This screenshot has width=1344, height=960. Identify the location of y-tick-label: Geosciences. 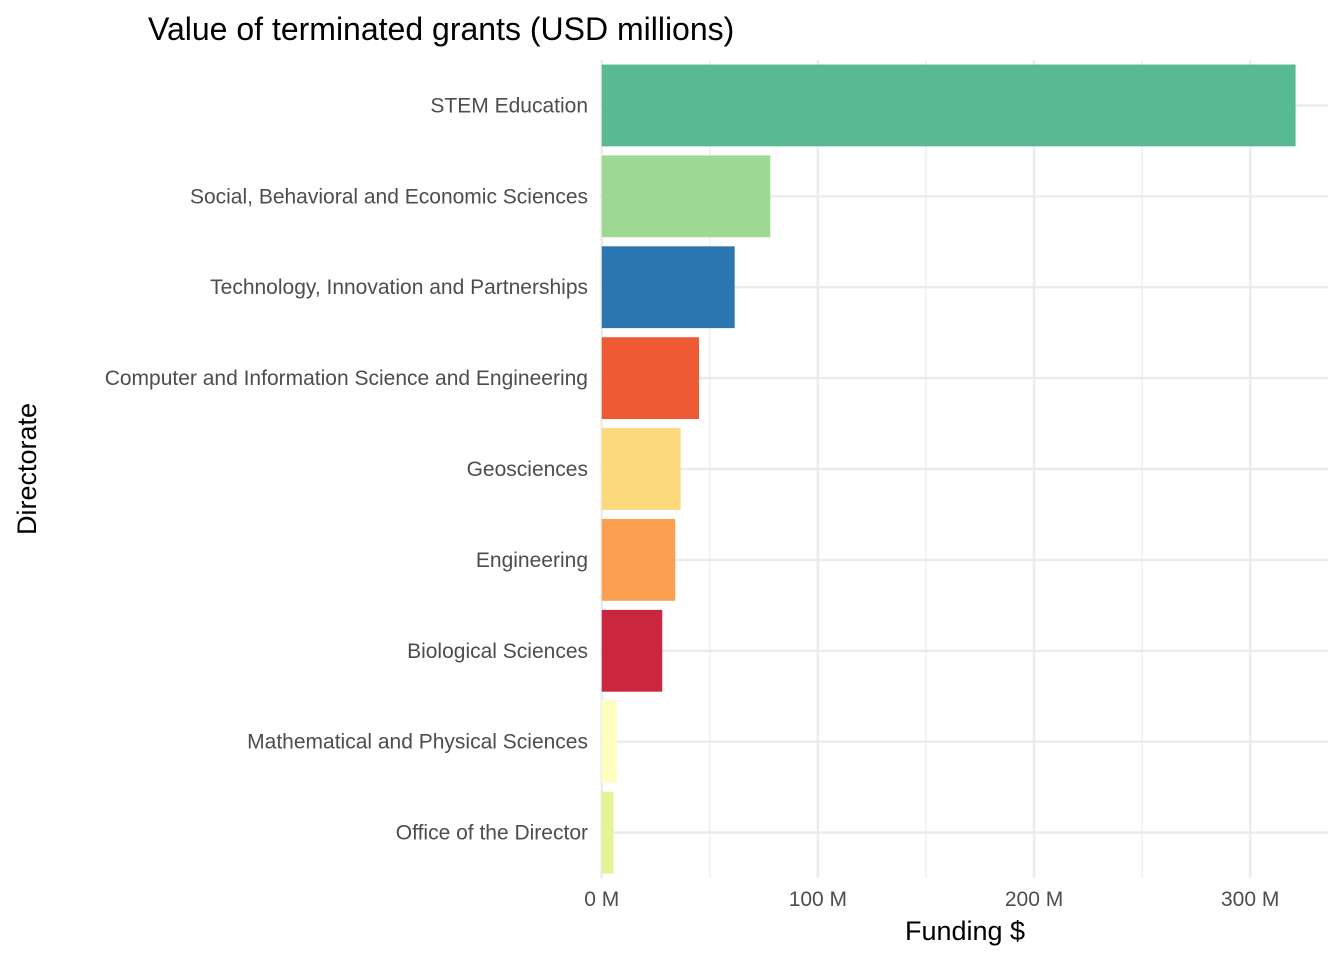
(527, 469).